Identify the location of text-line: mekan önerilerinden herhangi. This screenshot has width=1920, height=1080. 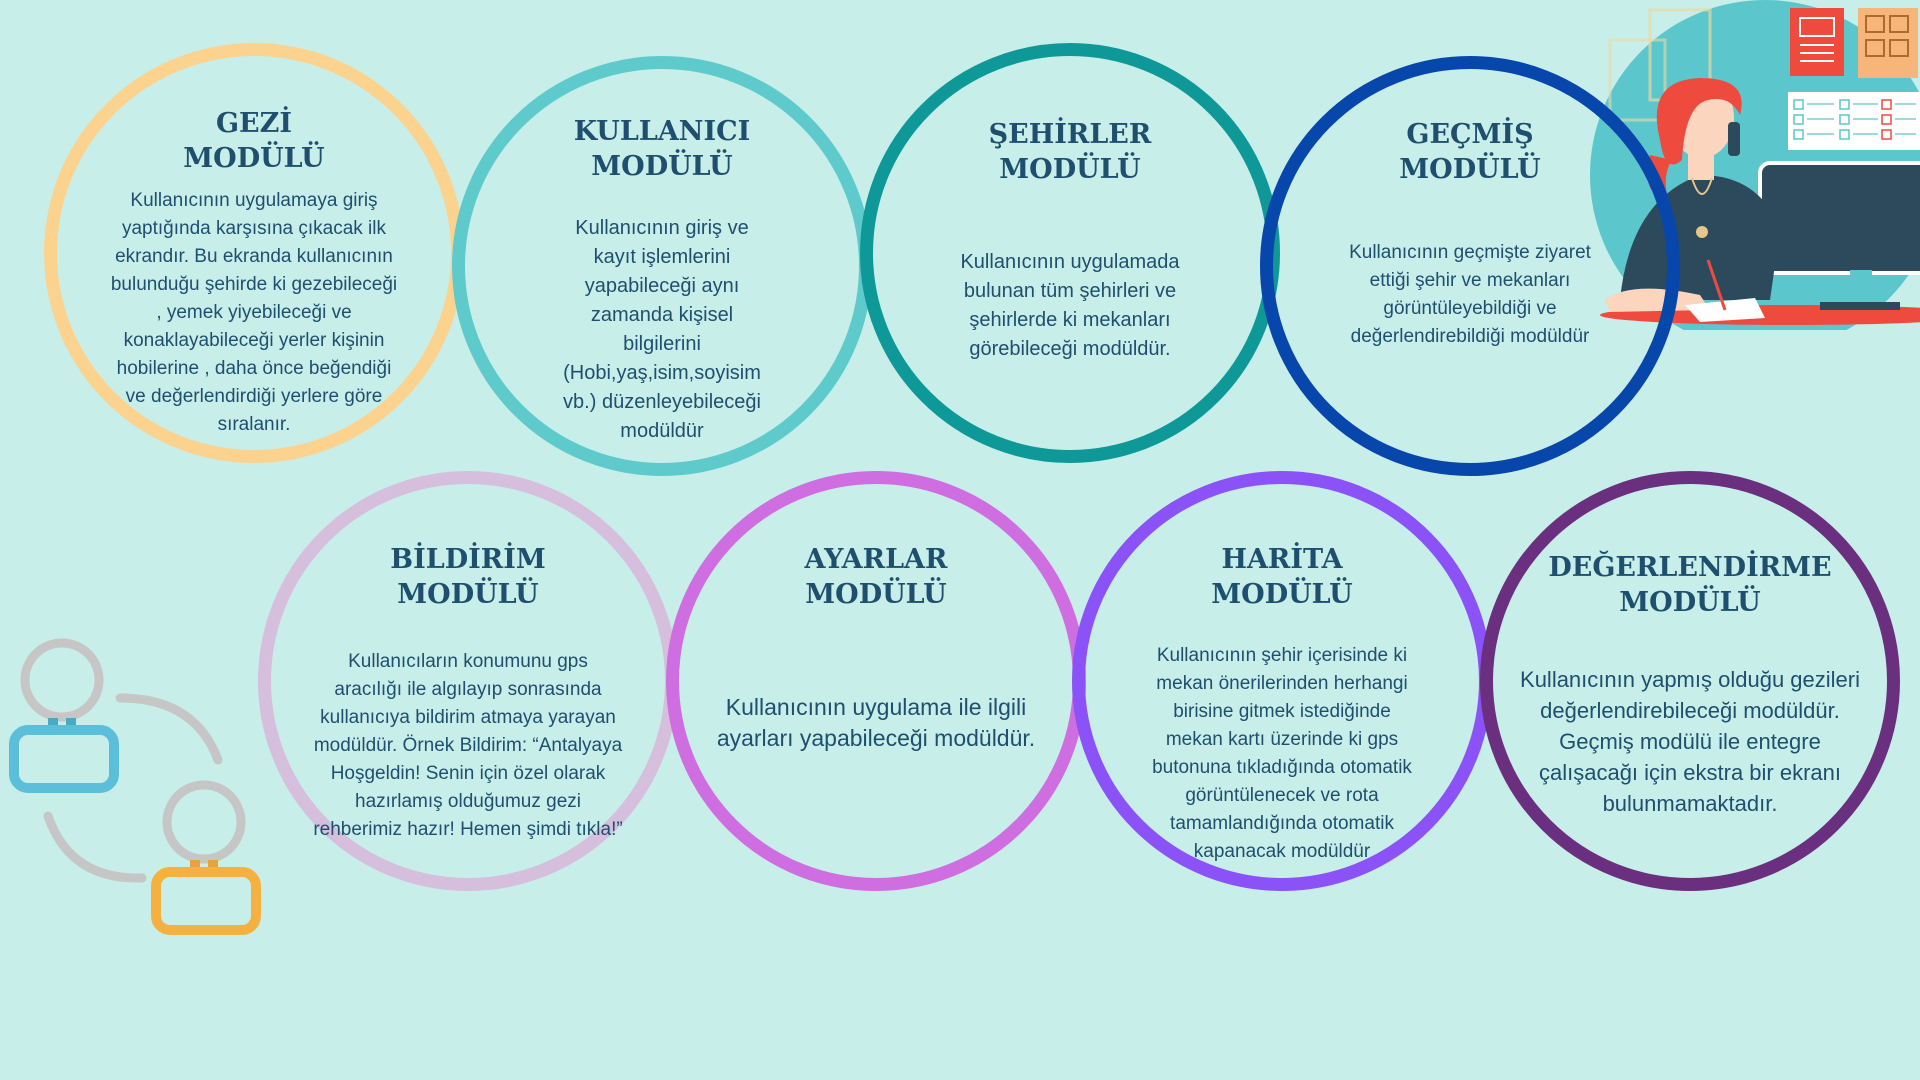
(1282, 683).